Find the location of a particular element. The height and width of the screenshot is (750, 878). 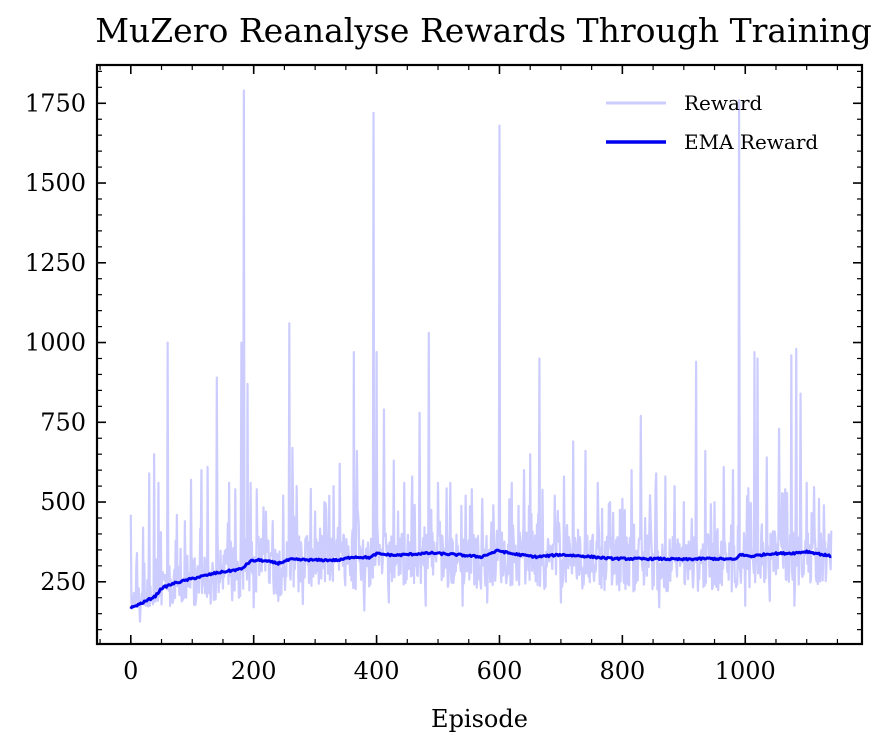

x-tick-label: 800 is located at coordinates (622, 671).